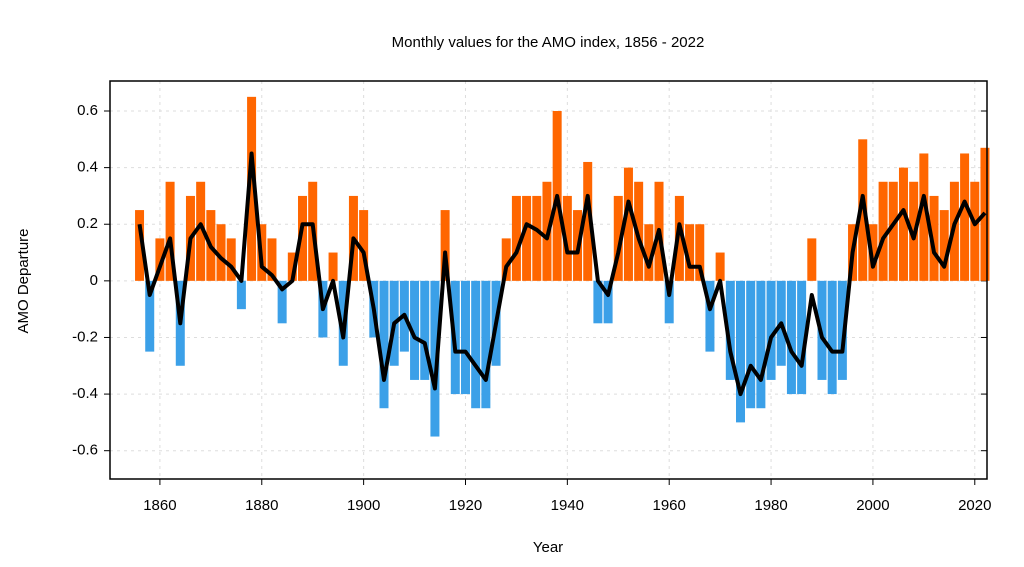  I want to click on y-axis-label: AMO Departure, so click(23, 280).